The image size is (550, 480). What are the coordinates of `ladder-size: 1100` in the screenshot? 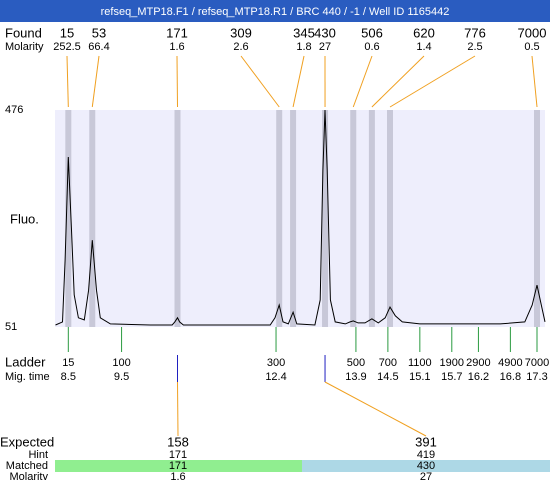 It's located at (420, 363).